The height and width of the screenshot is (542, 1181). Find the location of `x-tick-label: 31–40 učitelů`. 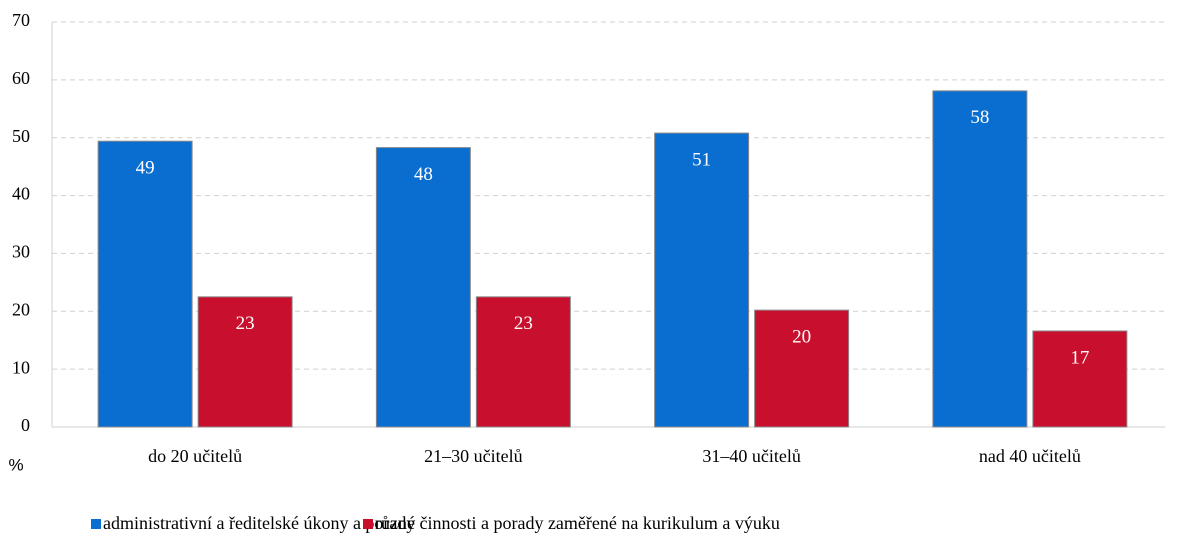

x-tick-label: 31–40 učitelů is located at coordinates (751, 456).